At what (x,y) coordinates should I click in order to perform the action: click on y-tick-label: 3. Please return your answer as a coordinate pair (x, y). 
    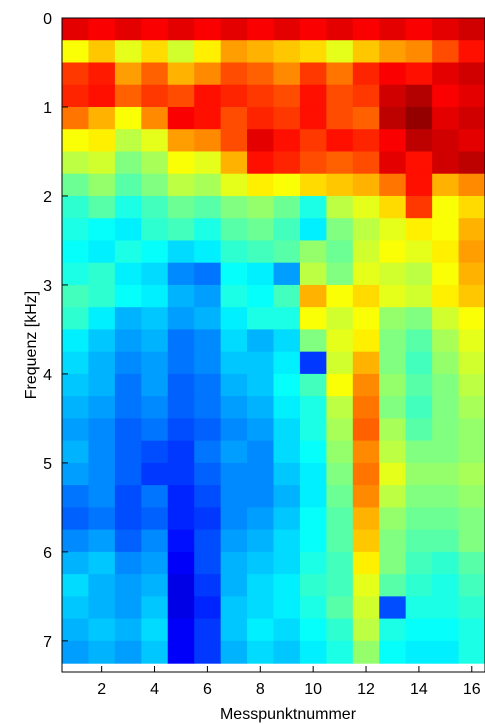
    Looking at the image, I should click on (47, 286).